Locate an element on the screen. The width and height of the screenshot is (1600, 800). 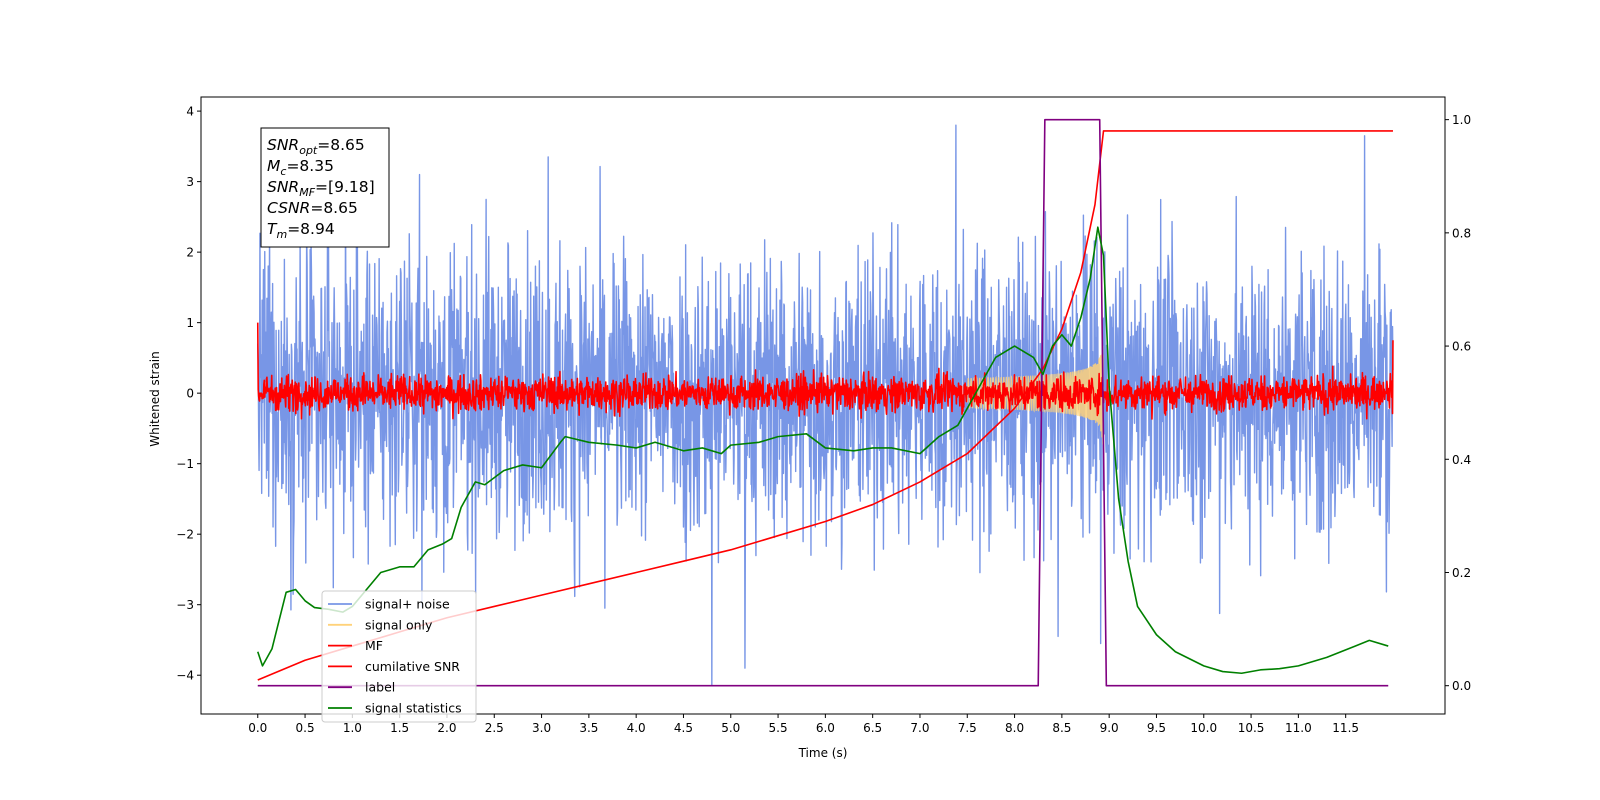
y2-tick-label: 1.0 is located at coordinates (1461, 120).